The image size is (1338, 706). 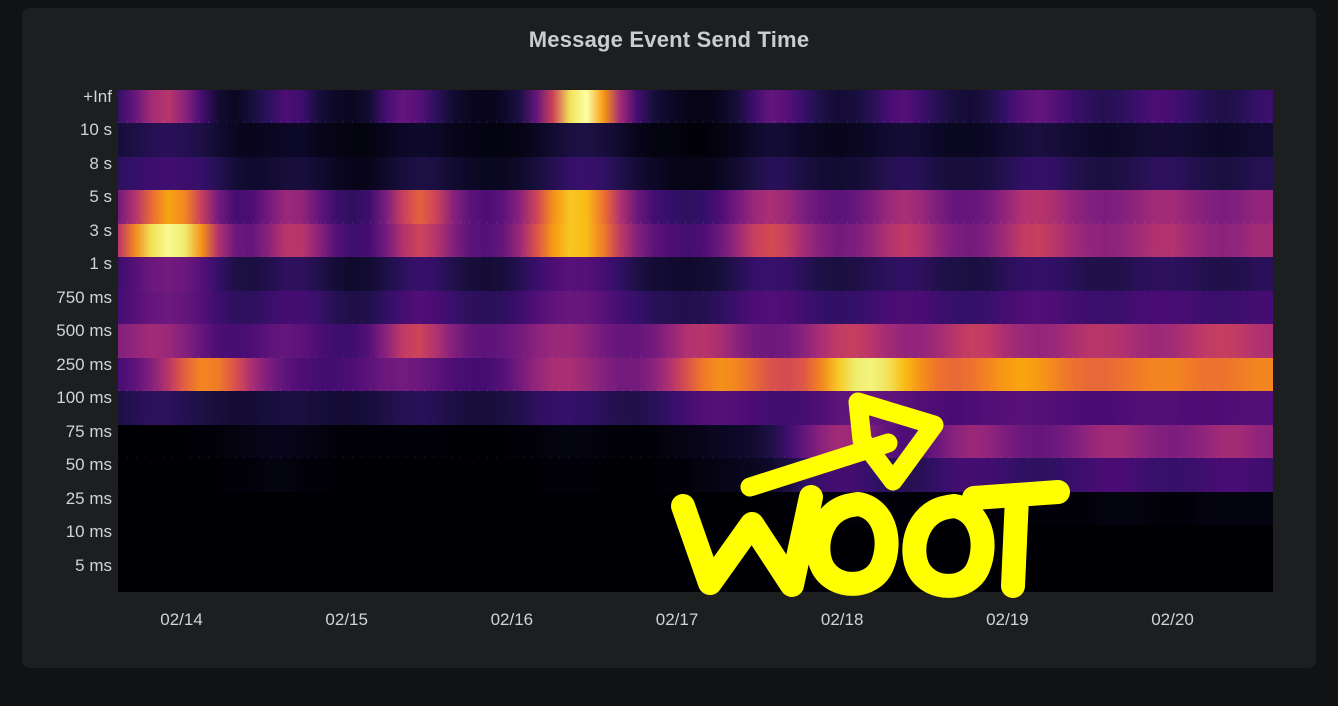 What do you see at coordinates (100, 230) in the screenshot?
I see `y-axis-tick-label: 3 s` at bounding box center [100, 230].